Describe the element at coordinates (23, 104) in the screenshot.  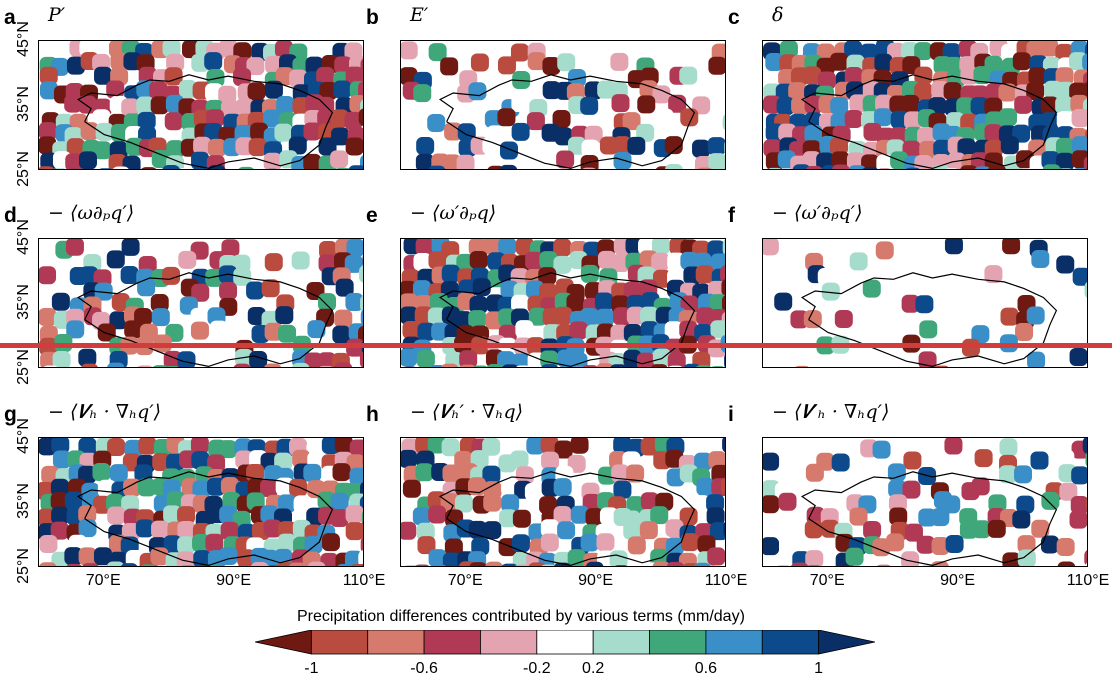
I see `y-tick-label: 35°N` at that location.